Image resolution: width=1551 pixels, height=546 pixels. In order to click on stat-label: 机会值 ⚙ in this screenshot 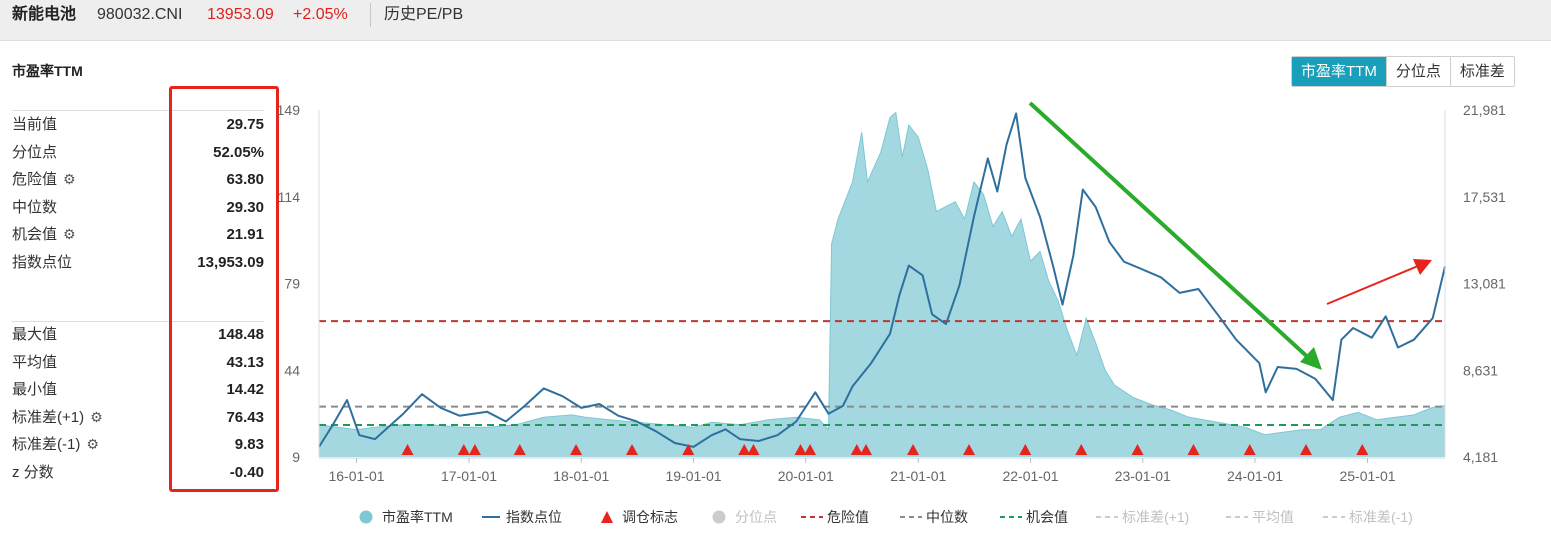, I will do `click(44, 235)`.